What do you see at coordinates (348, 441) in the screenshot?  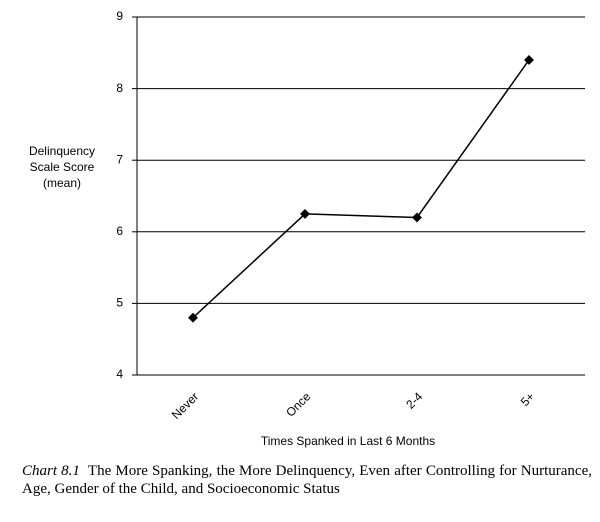 I see `x-axis-label: Times Spanked in Last 6 Months` at bounding box center [348, 441].